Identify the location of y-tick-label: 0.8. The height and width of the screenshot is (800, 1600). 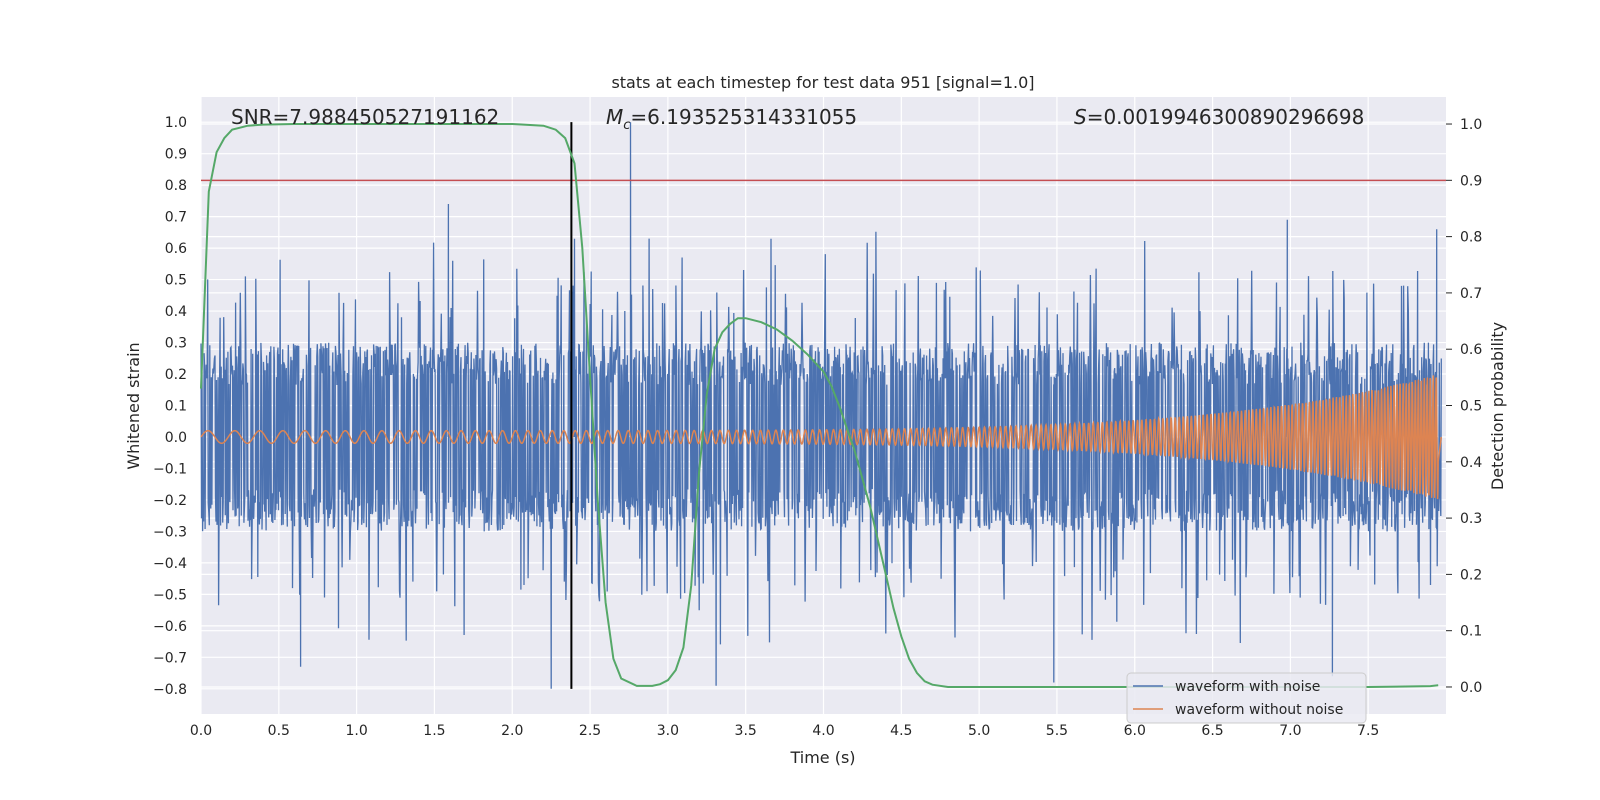
(176, 186).